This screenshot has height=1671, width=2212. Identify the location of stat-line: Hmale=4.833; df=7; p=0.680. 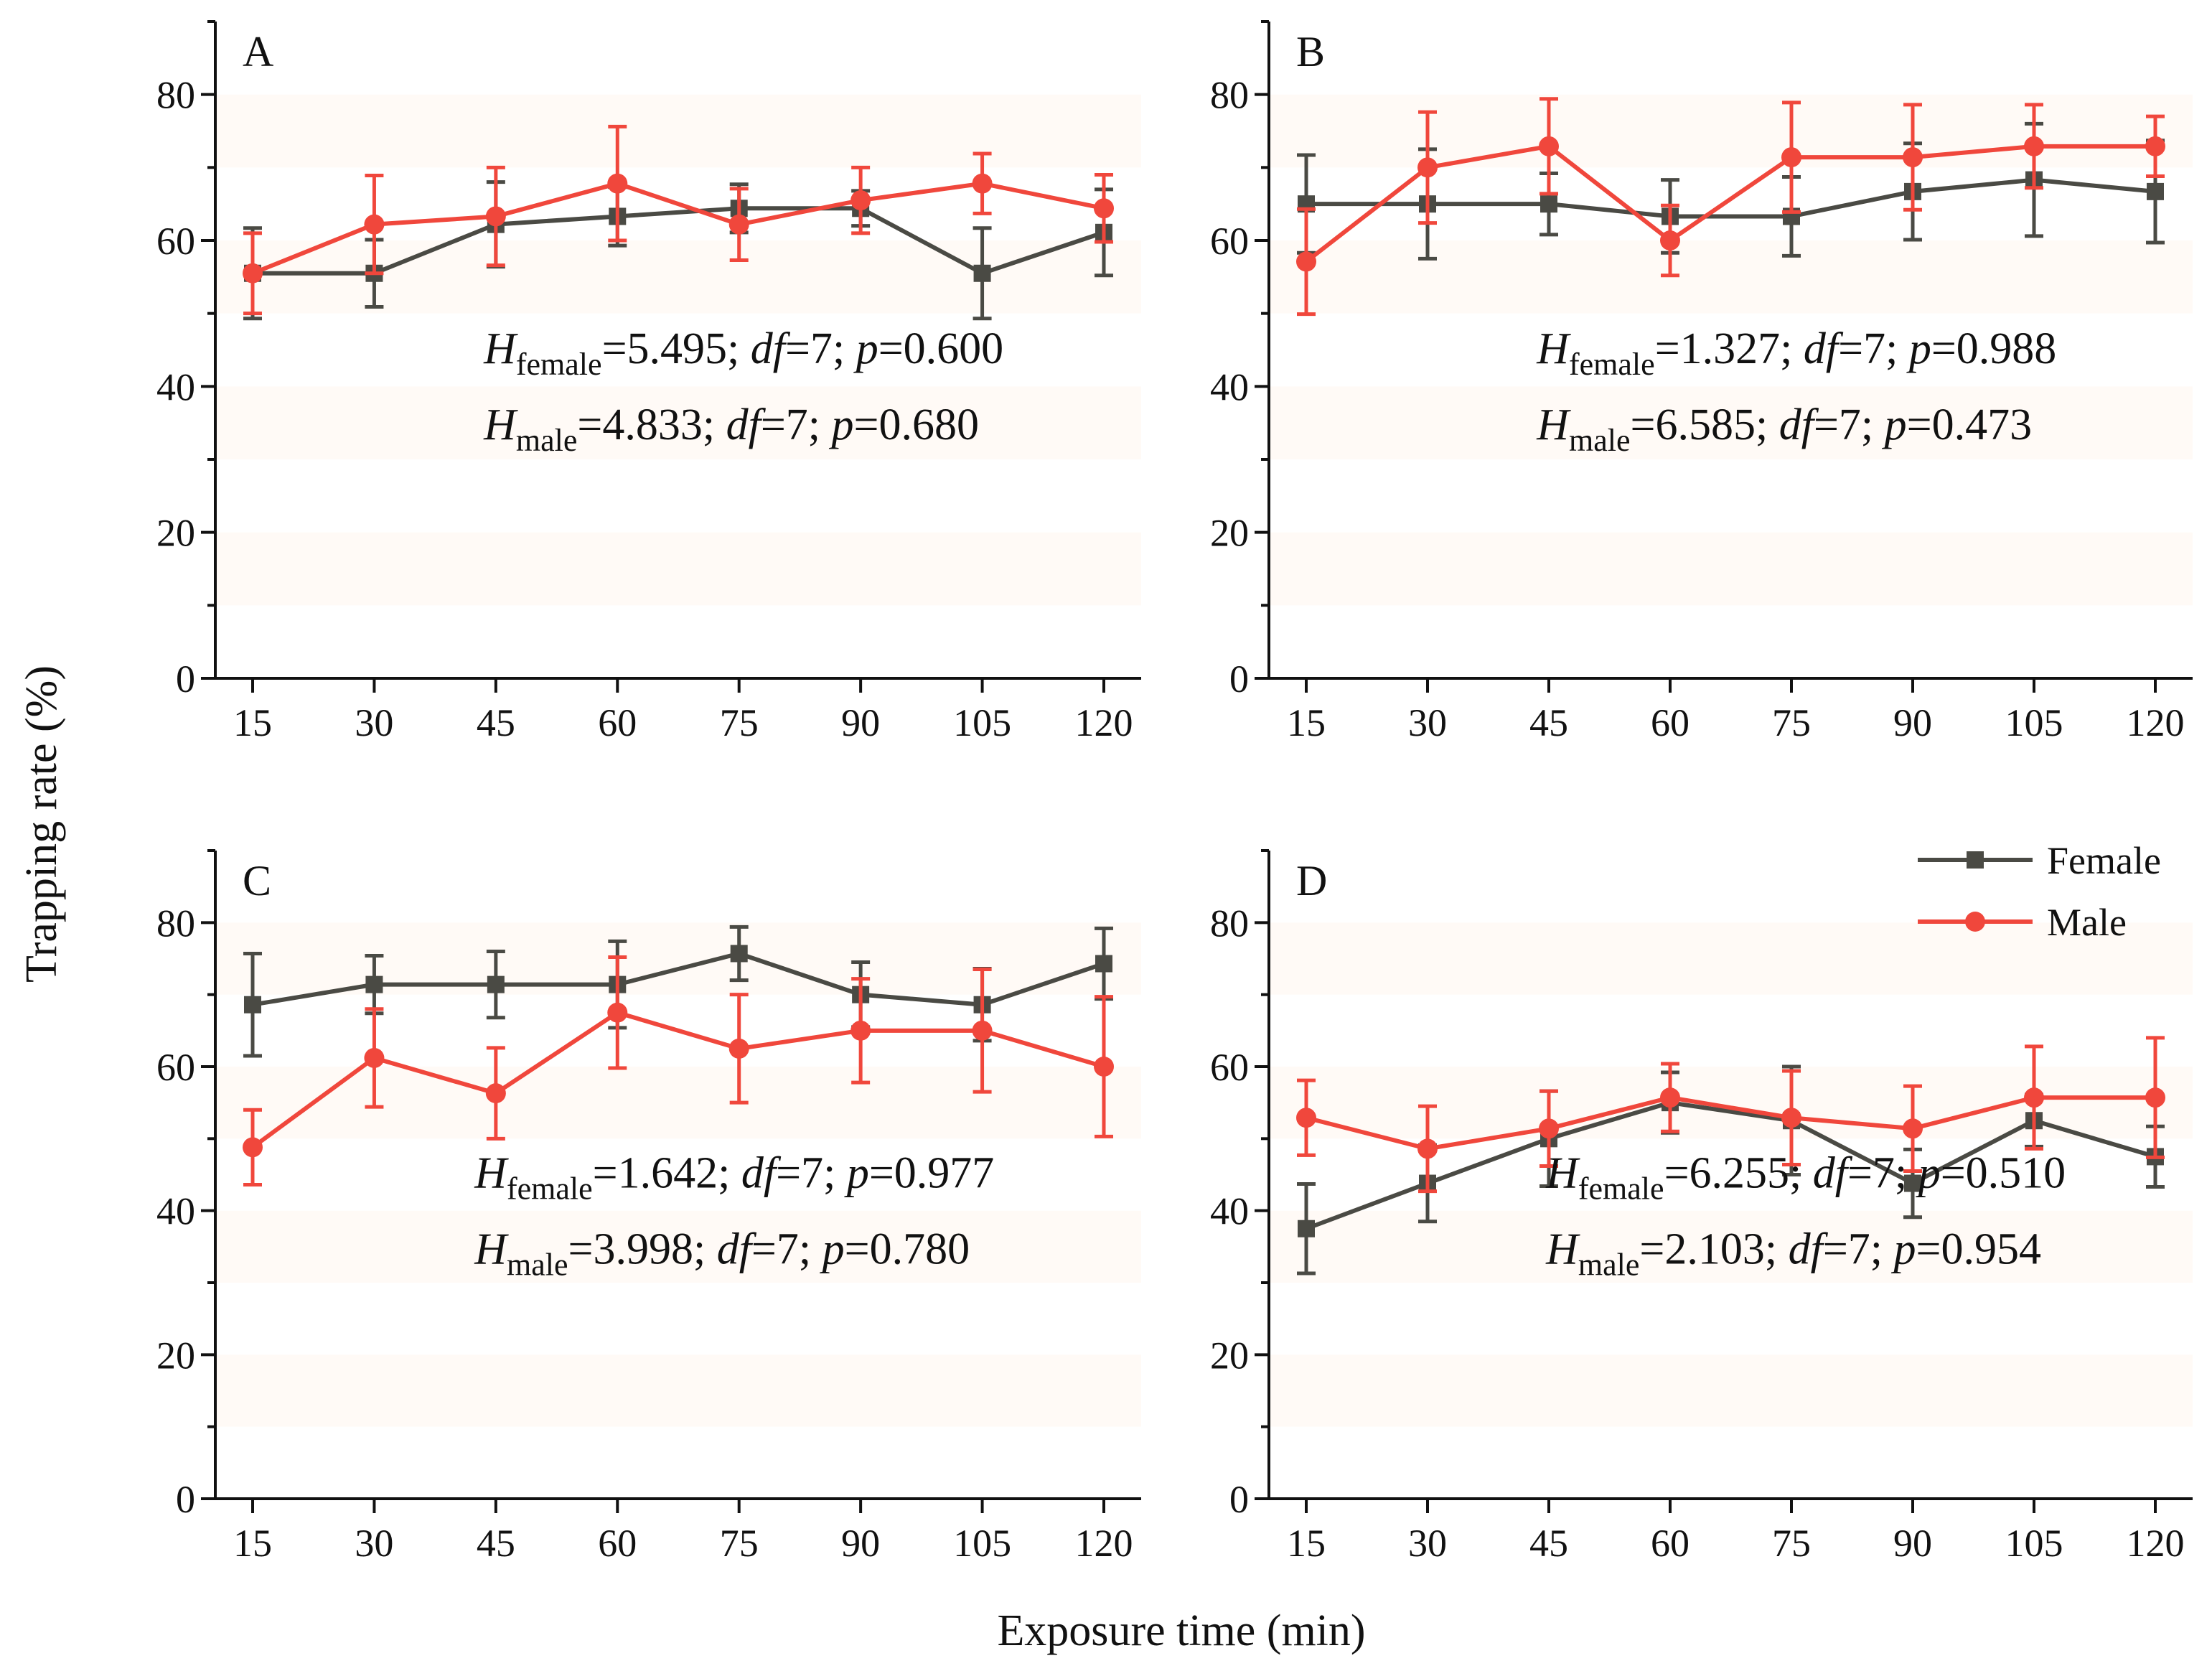
(731, 429).